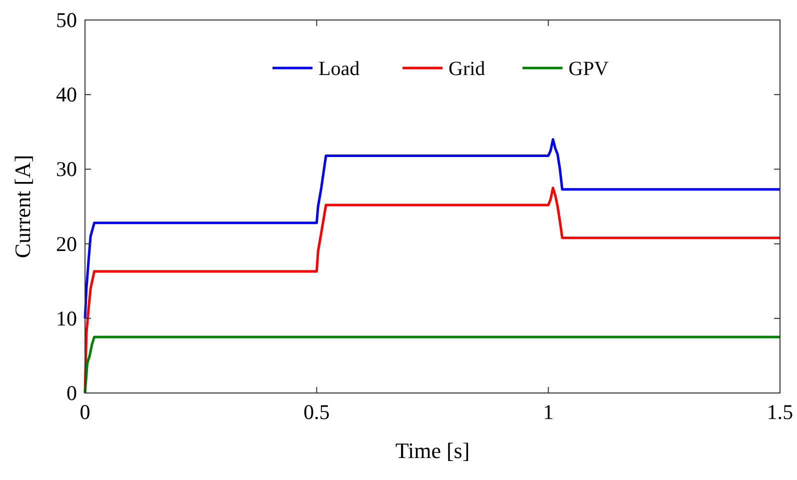  What do you see at coordinates (548, 412) in the screenshot?
I see `x-tick-label: 1` at bounding box center [548, 412].